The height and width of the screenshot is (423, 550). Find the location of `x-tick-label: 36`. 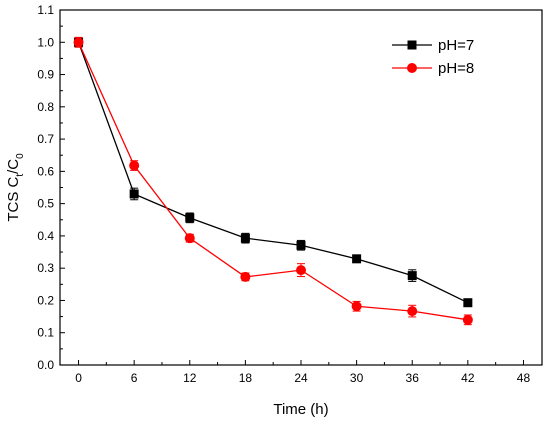

x-tick-label: 36 is located at coordinates (413, 378).